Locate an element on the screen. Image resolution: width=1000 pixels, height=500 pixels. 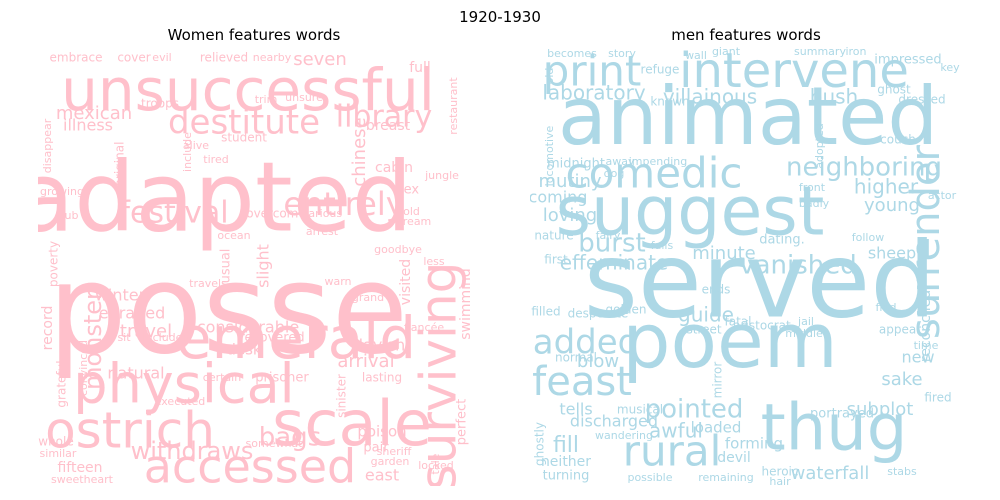
women-word-37: cream is located at coordinates (414, 221).